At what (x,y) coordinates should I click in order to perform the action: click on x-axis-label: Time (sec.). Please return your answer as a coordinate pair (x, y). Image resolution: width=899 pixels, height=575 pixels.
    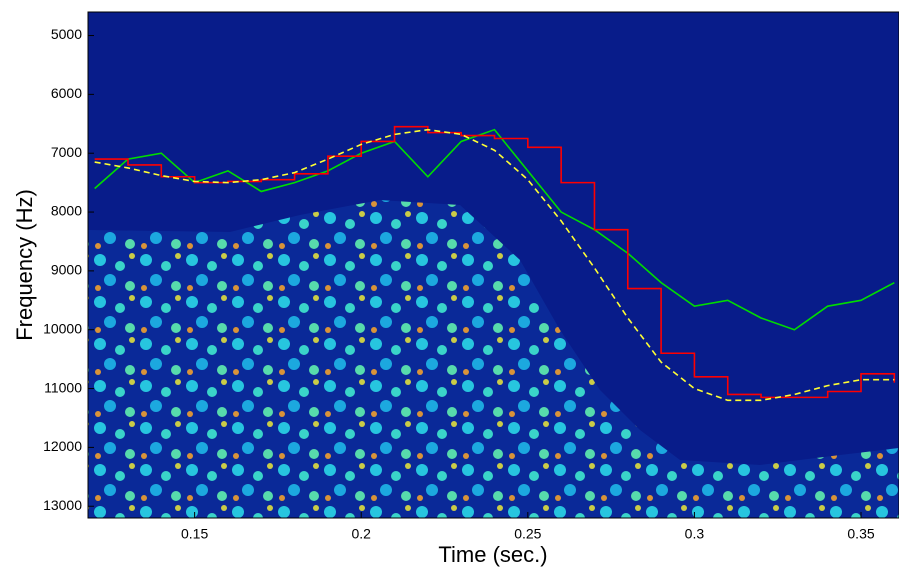
    Looking at the image, I should click on (492, 554).